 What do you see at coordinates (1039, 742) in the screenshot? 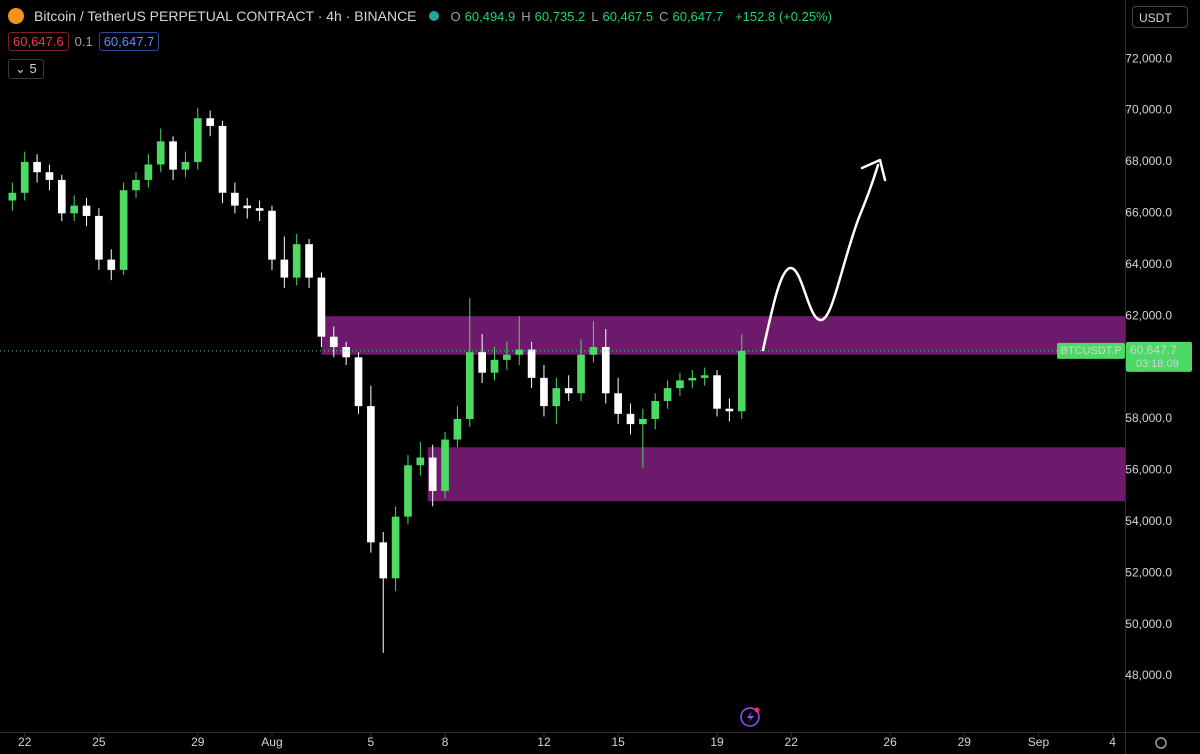
I see `x-tick-label: Sep` at bounding box center [1039, 742].